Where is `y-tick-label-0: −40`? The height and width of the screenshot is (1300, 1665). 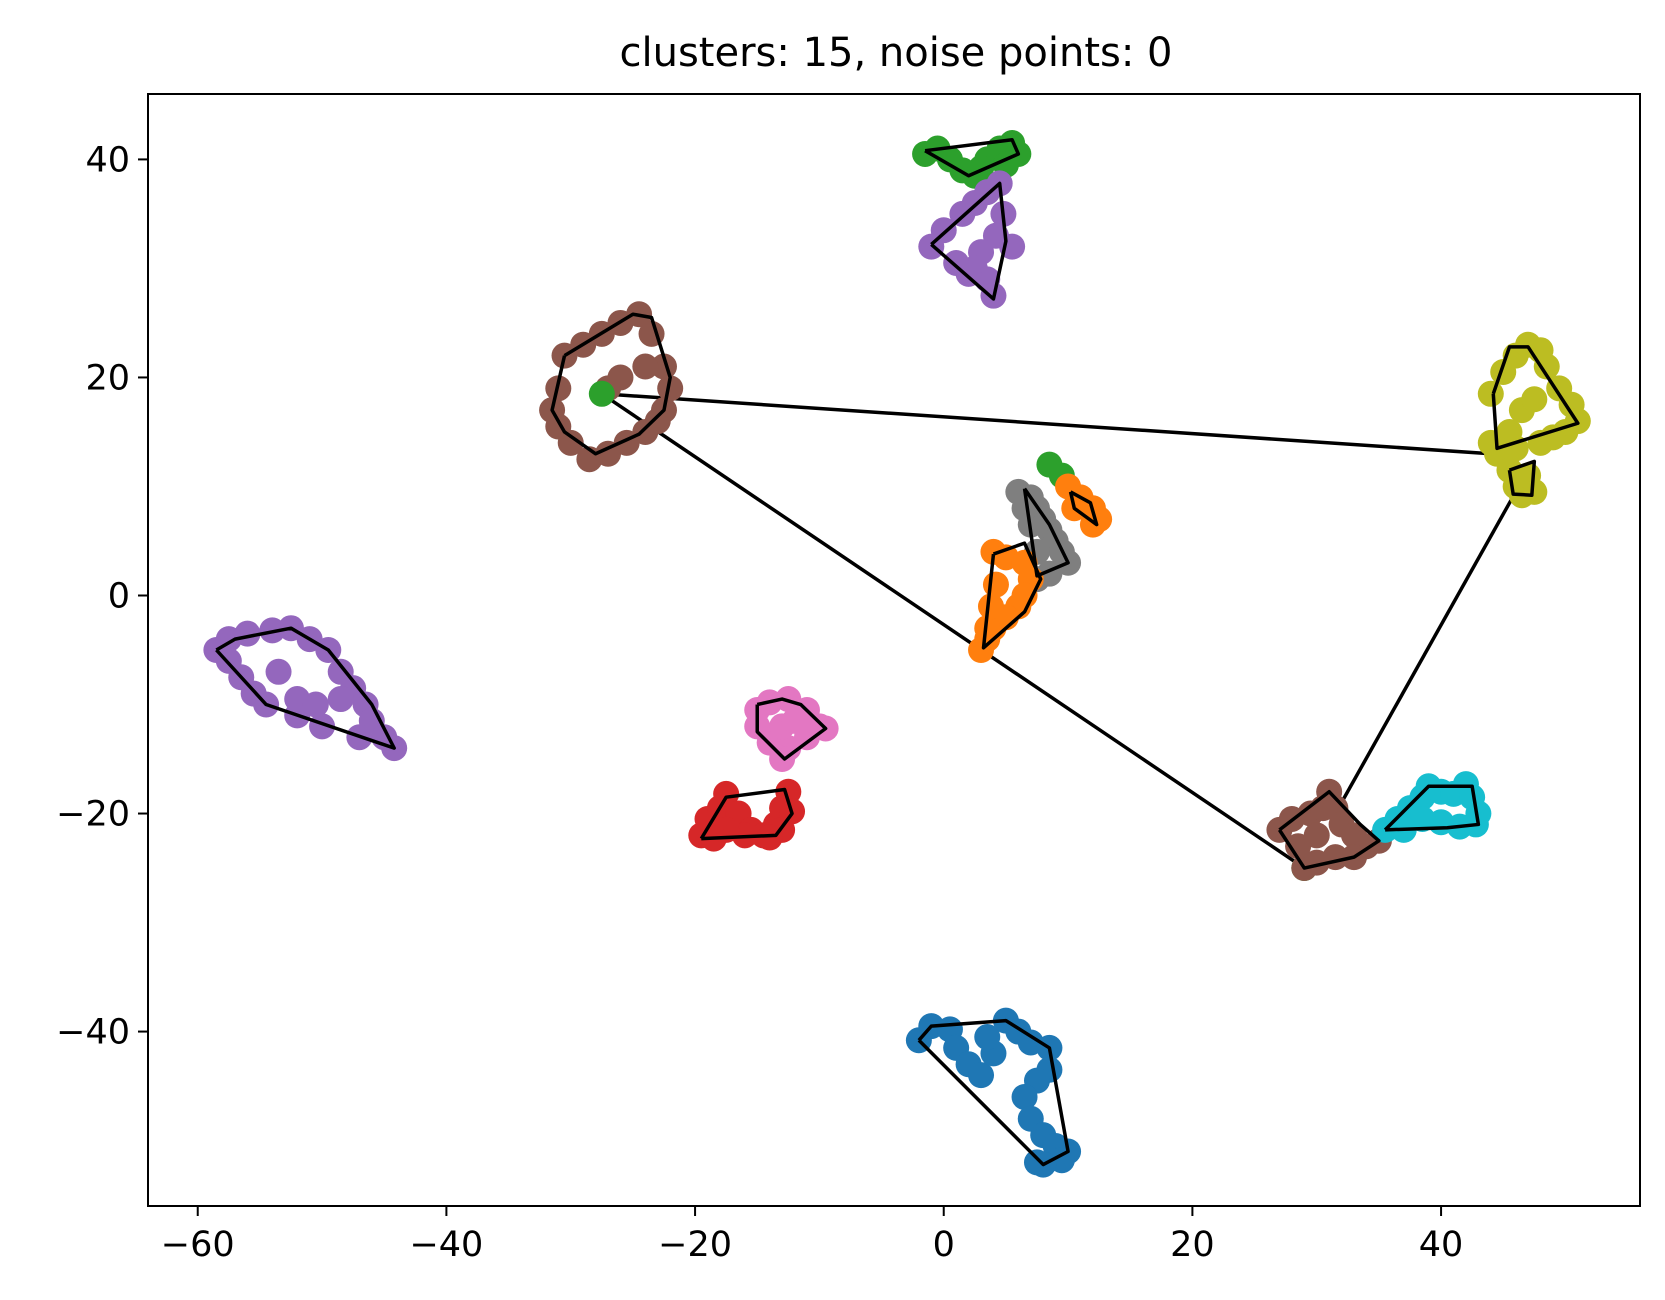
y-tick-label-0: −40 is located at coordinates (93, 1033).